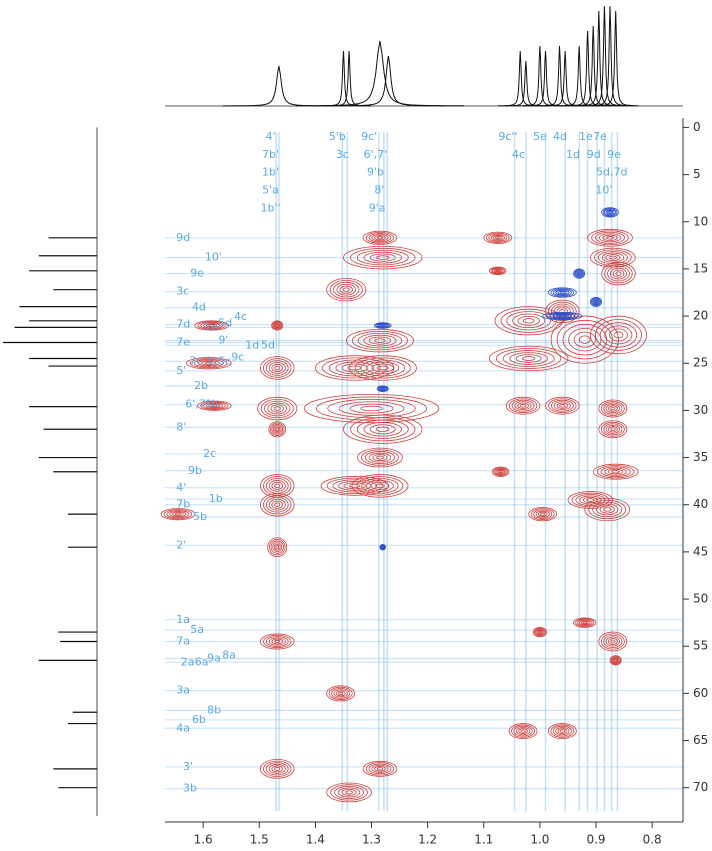  I want to click on y-tick-label: 25, so click(700, 363).